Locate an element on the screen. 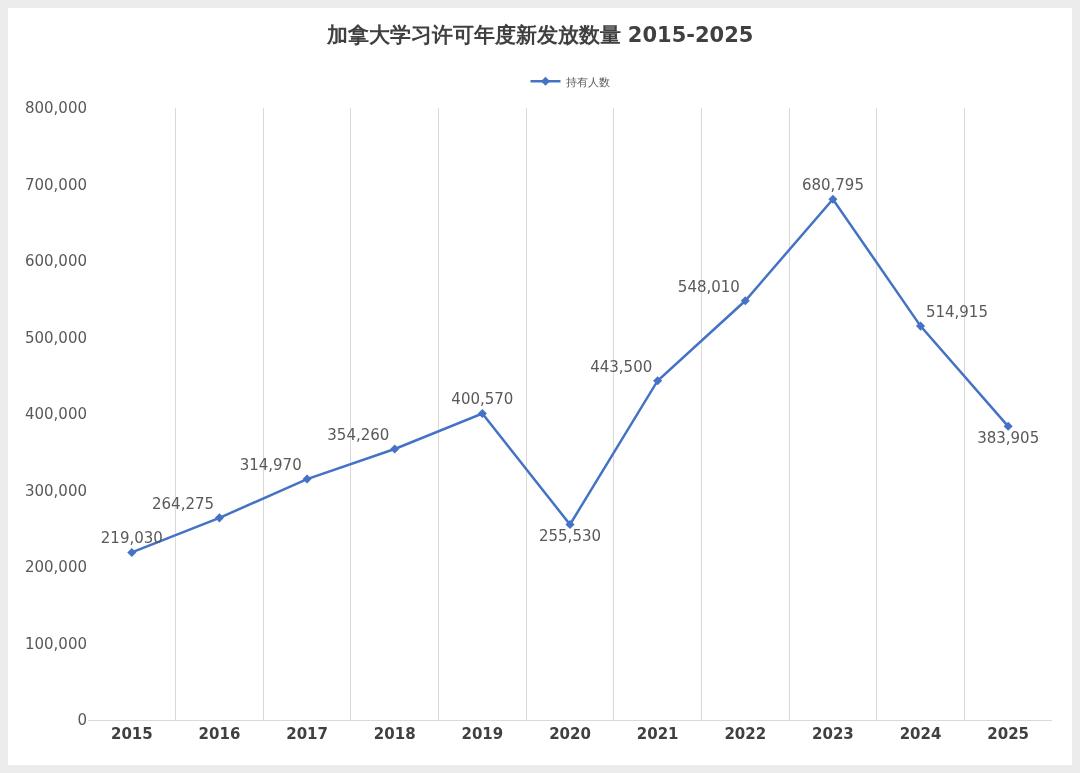  x-tick-label: 2020 is located at coordinates (570, 734).